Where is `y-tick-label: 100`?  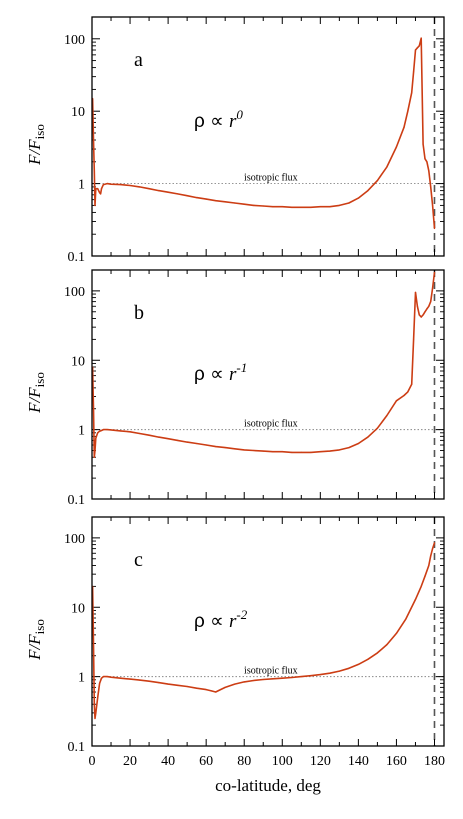 y-tick-label: 100 is located at coordinates (74, 539).